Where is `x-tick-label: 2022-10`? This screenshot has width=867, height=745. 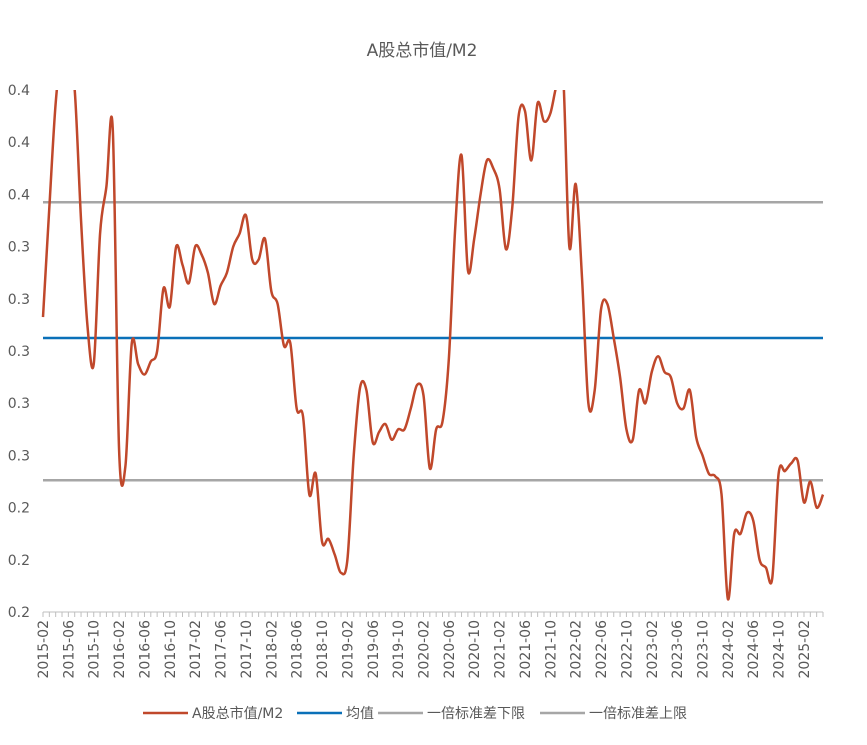 x-tick-label: 2022-10 is located at coordinates (627, 649).